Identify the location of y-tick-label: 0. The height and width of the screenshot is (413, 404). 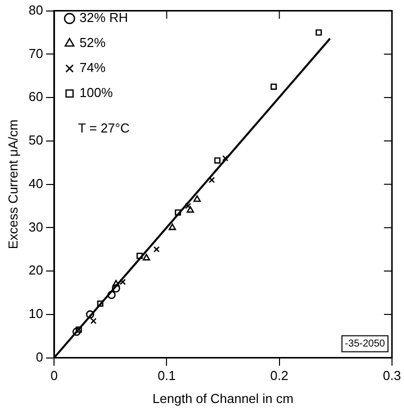
(40, 356).